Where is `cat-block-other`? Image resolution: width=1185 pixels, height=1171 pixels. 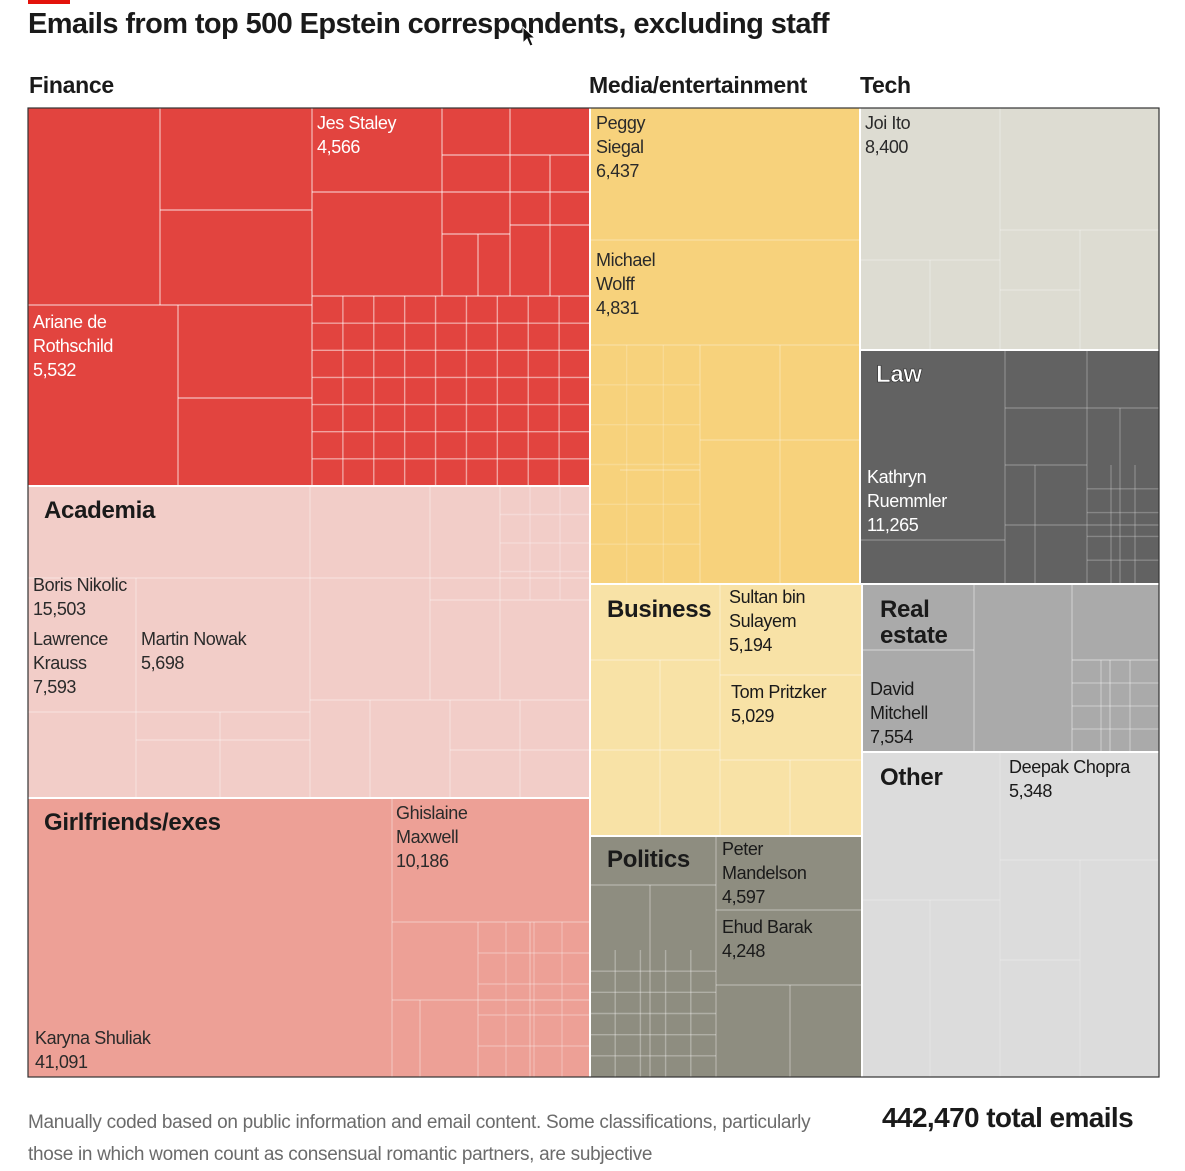 cat-block-other is located at coordinates (1010, 914).